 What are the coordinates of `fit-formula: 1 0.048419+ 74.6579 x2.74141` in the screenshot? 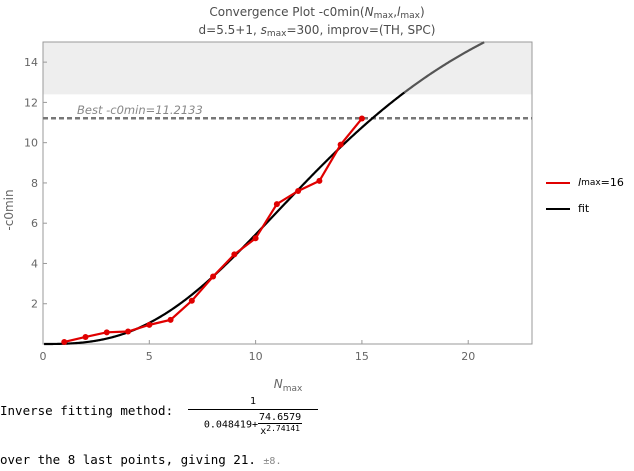 It's located at (253, 416).